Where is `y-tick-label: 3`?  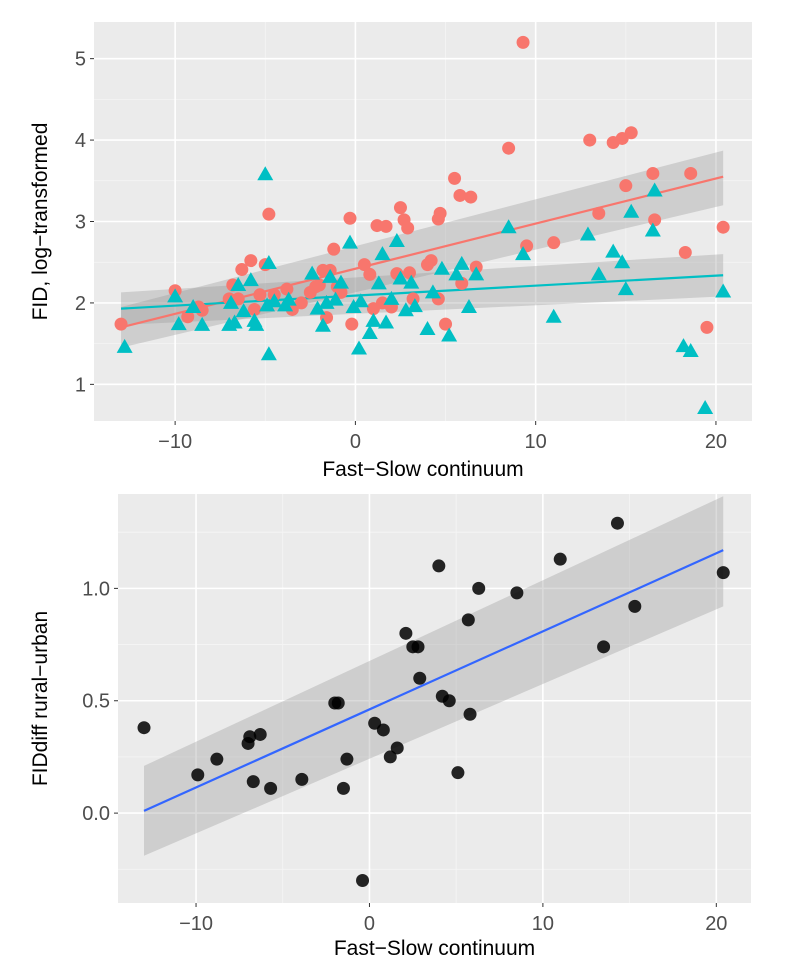 y-tick-label: 3 is located at coordinates (80, 223).